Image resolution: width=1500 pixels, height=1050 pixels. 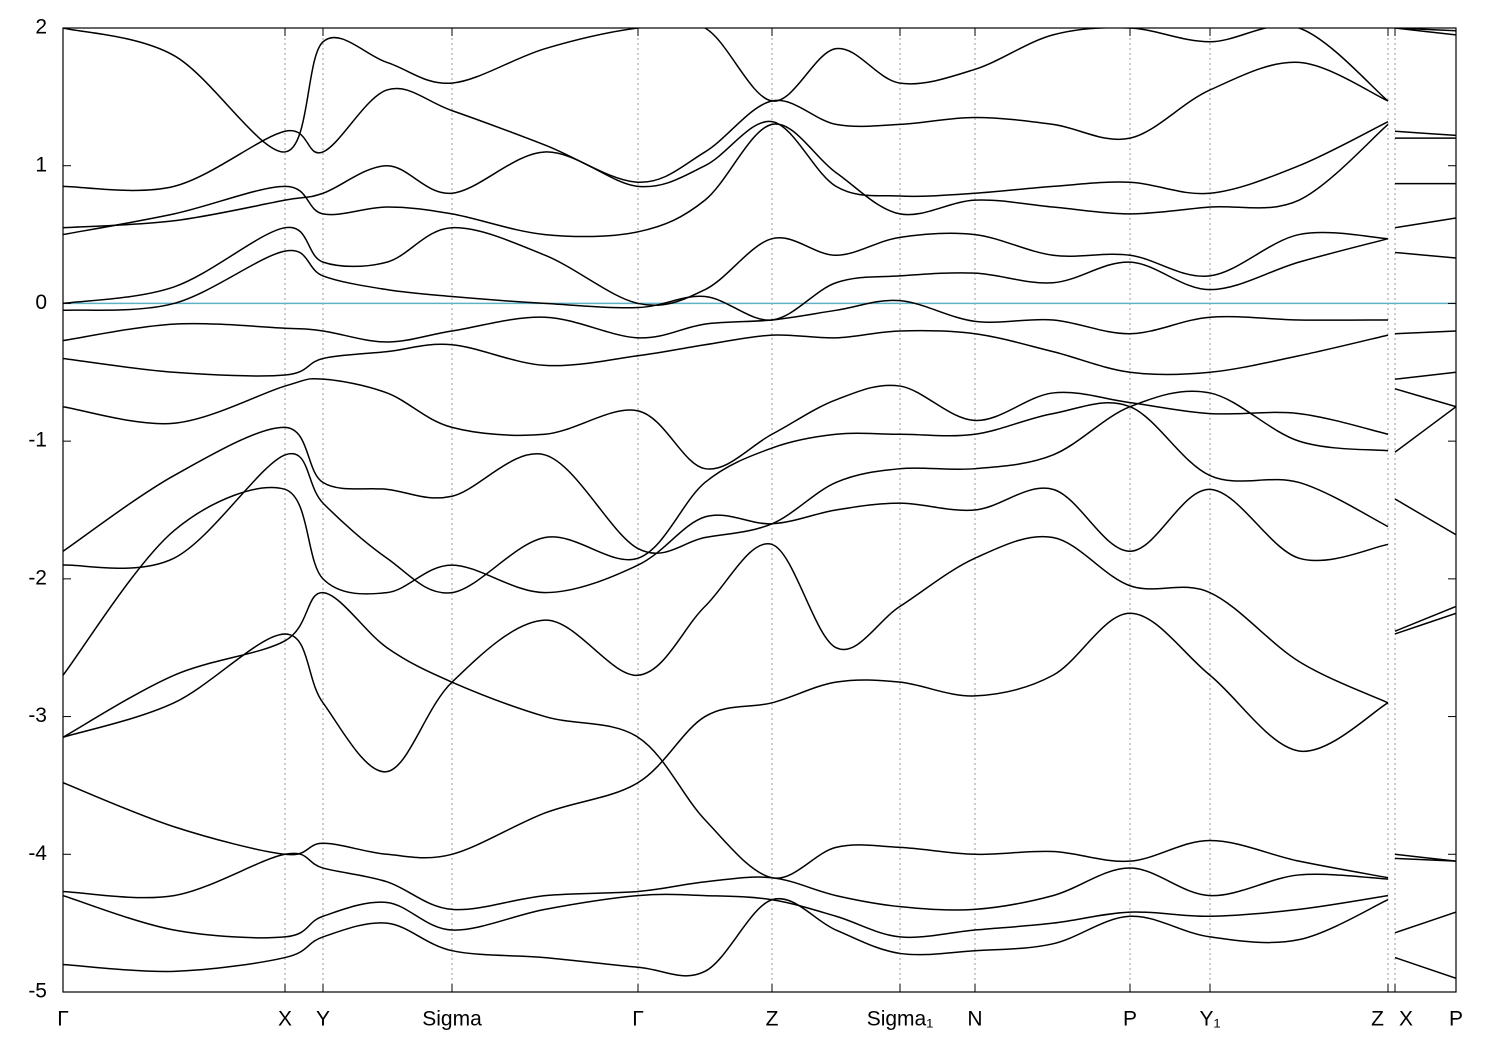 What do you see at coordinates (37, 577) in the screenshot?
I see `y-tick-label: -2` at bounding box center [37, 577].